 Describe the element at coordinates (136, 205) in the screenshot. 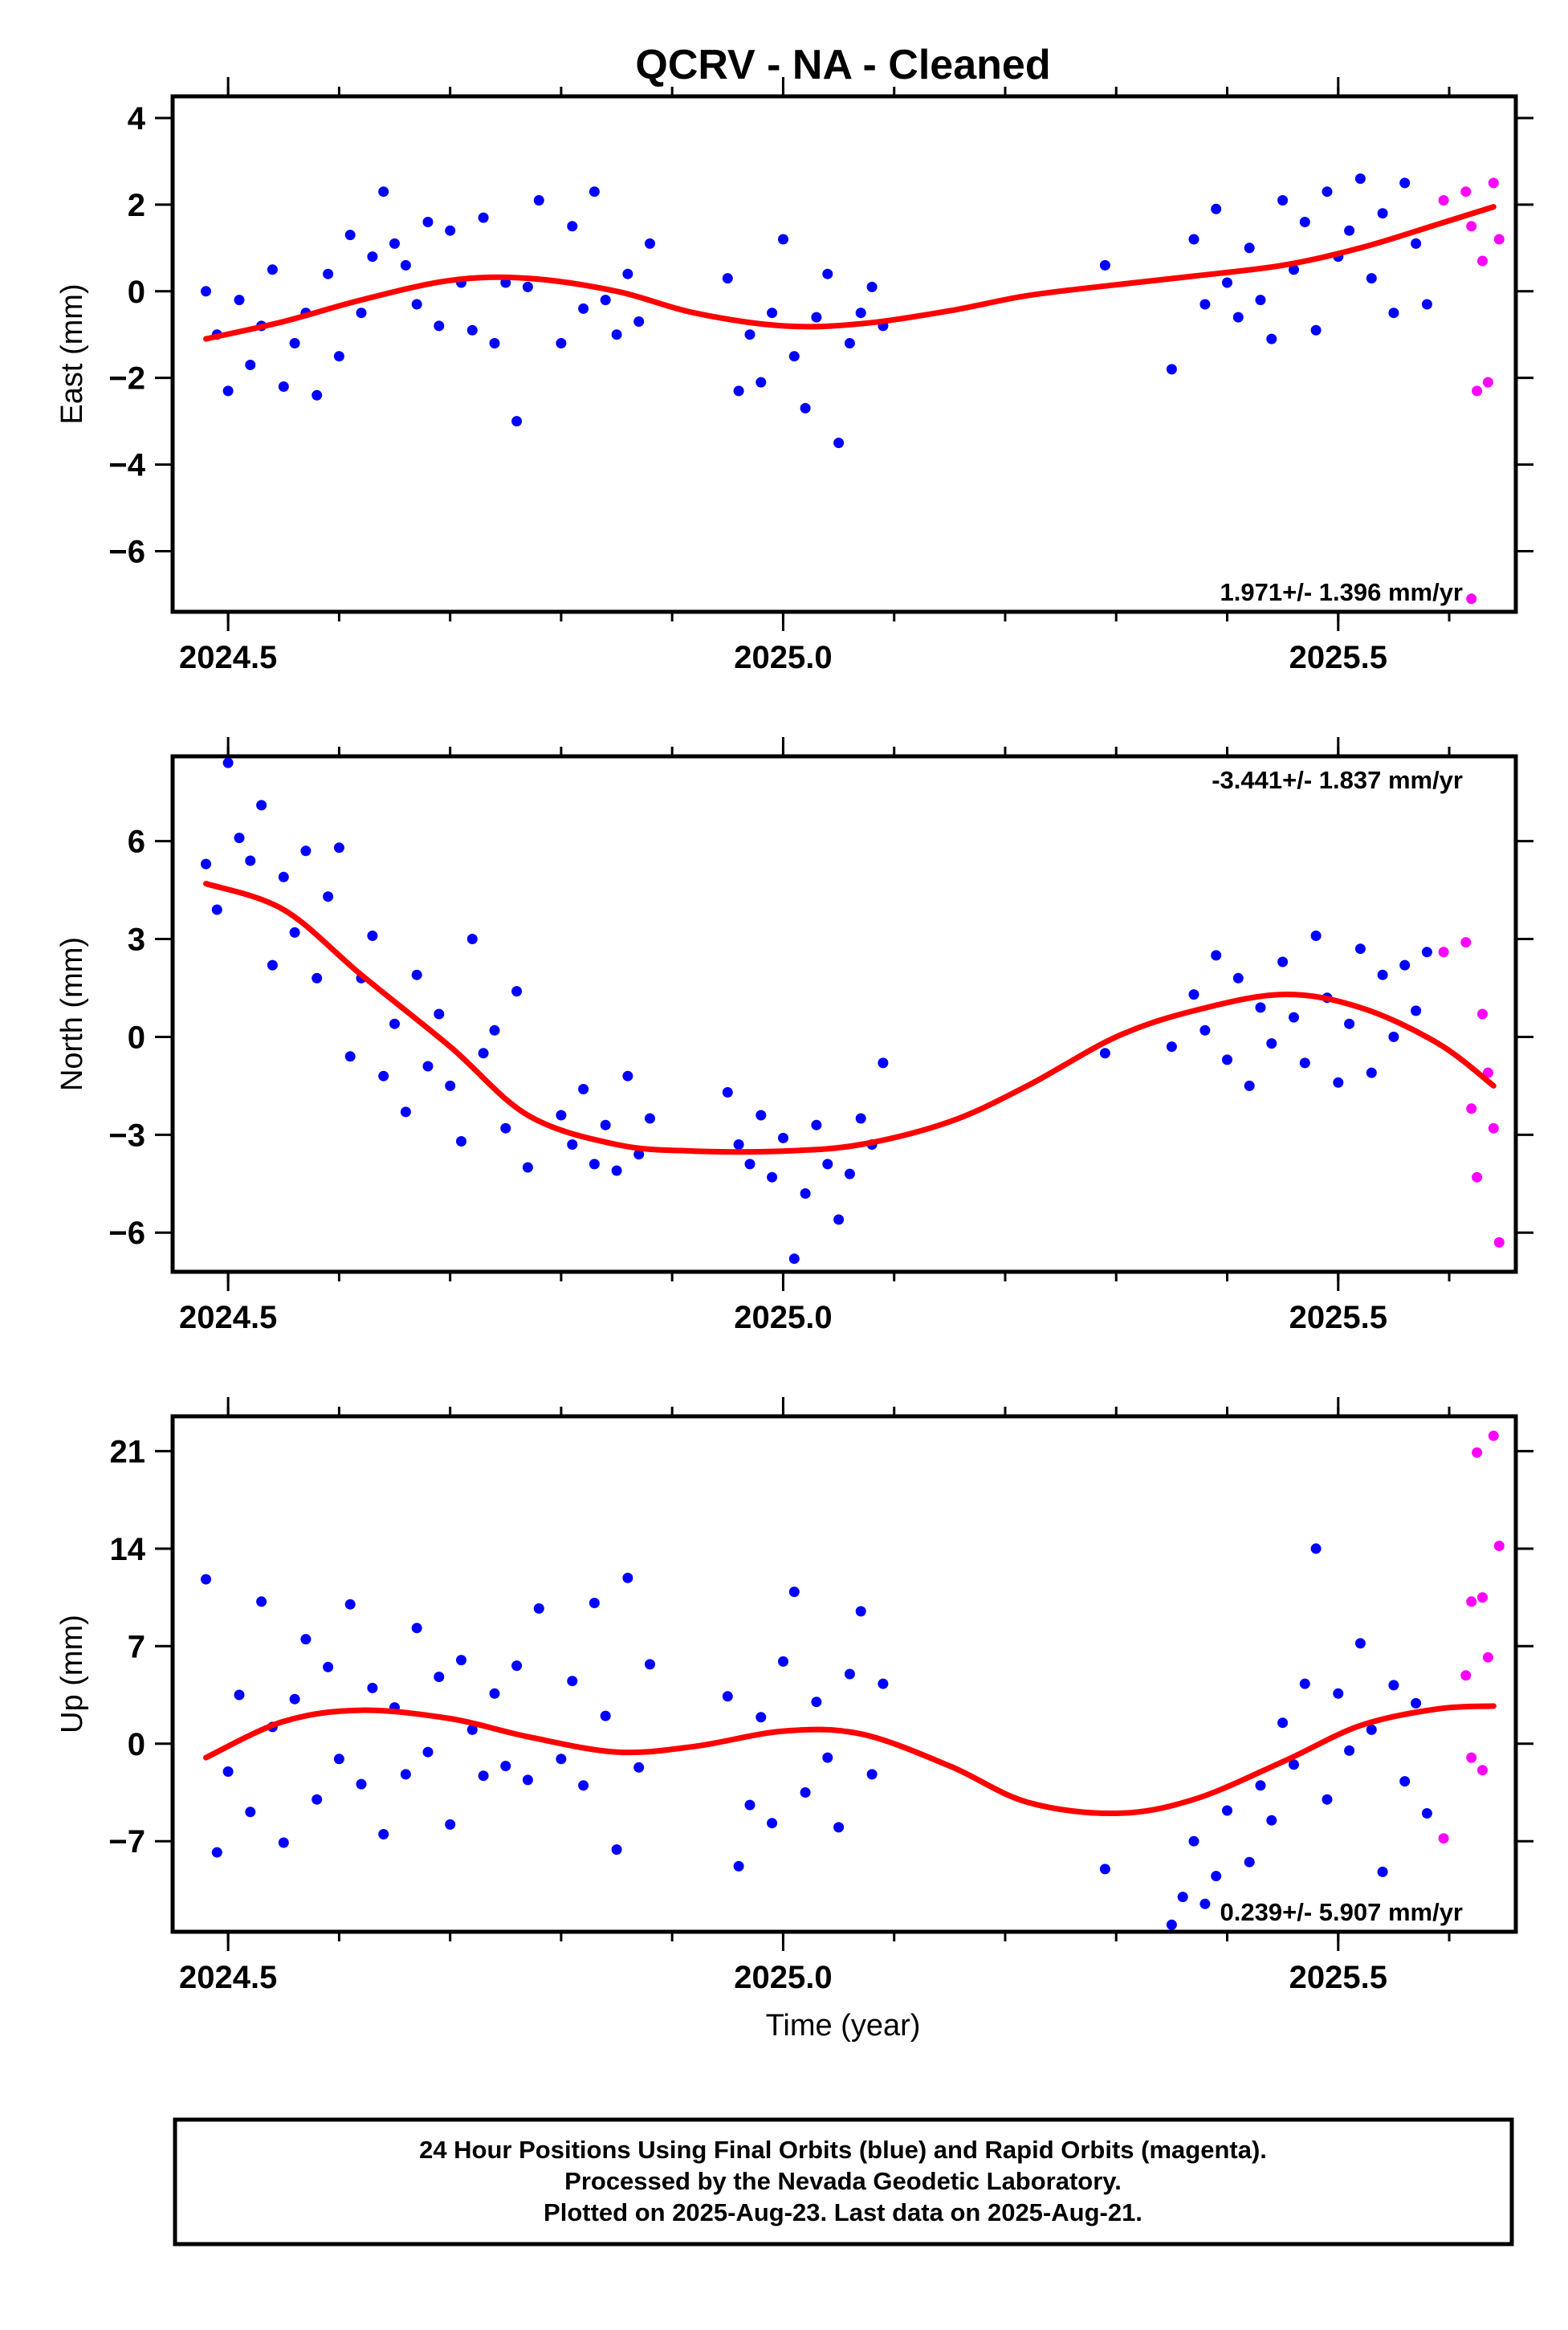

I see `y-tick-label: 2` at that location.